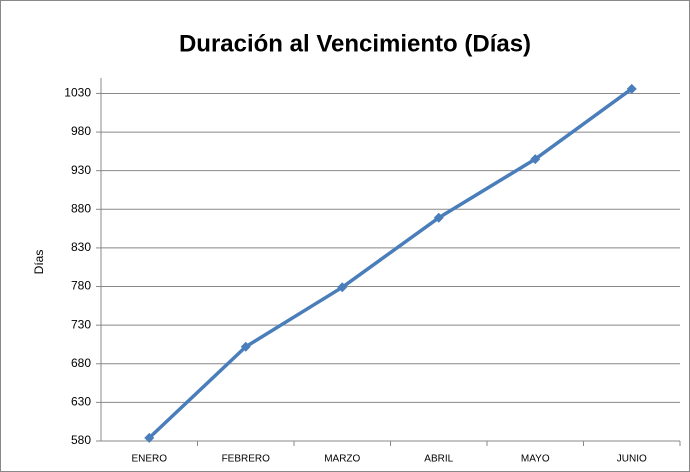  What do you see at coordinates (81, 247) in the screenshot?
I see `y-tick-label: 830` at bounding box center [81, 247].